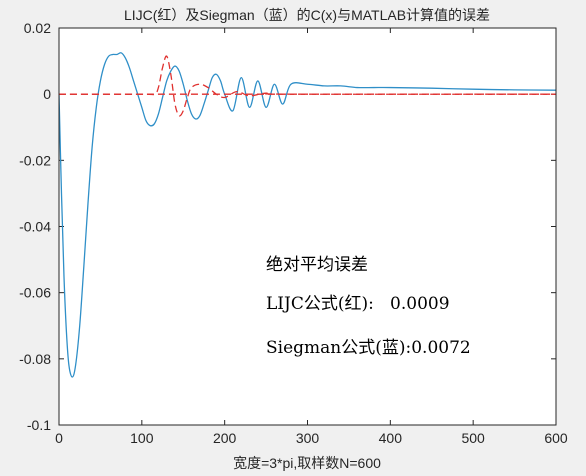 Image resolution: width=586 pixels, height=476 pixels. I want to click on y-tick-label: 0, so click(47, 94).